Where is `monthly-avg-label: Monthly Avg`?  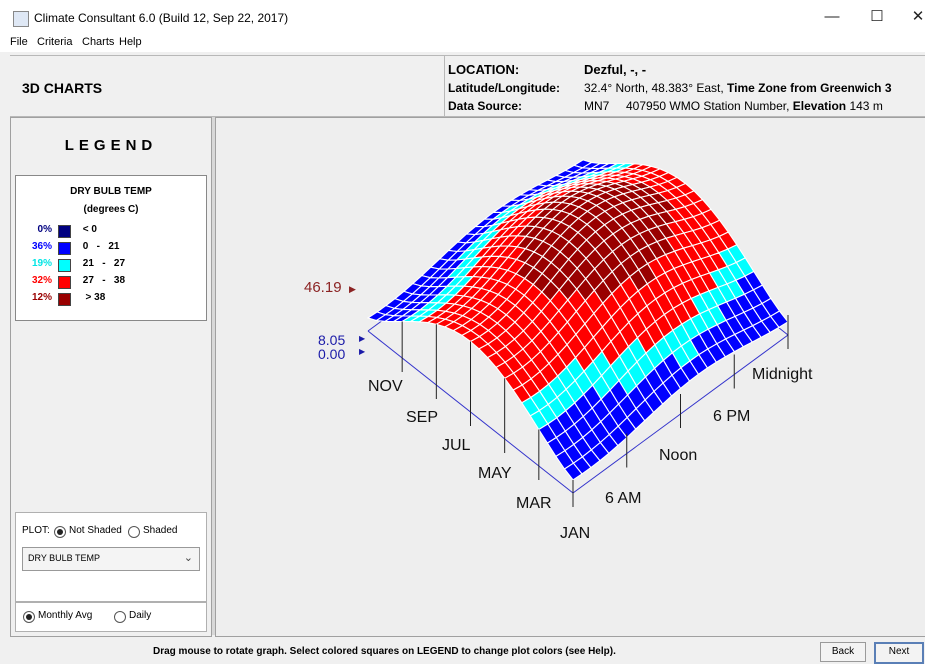
monthly-avg-label: Monthly Avg is located at coordinates (65, 615).